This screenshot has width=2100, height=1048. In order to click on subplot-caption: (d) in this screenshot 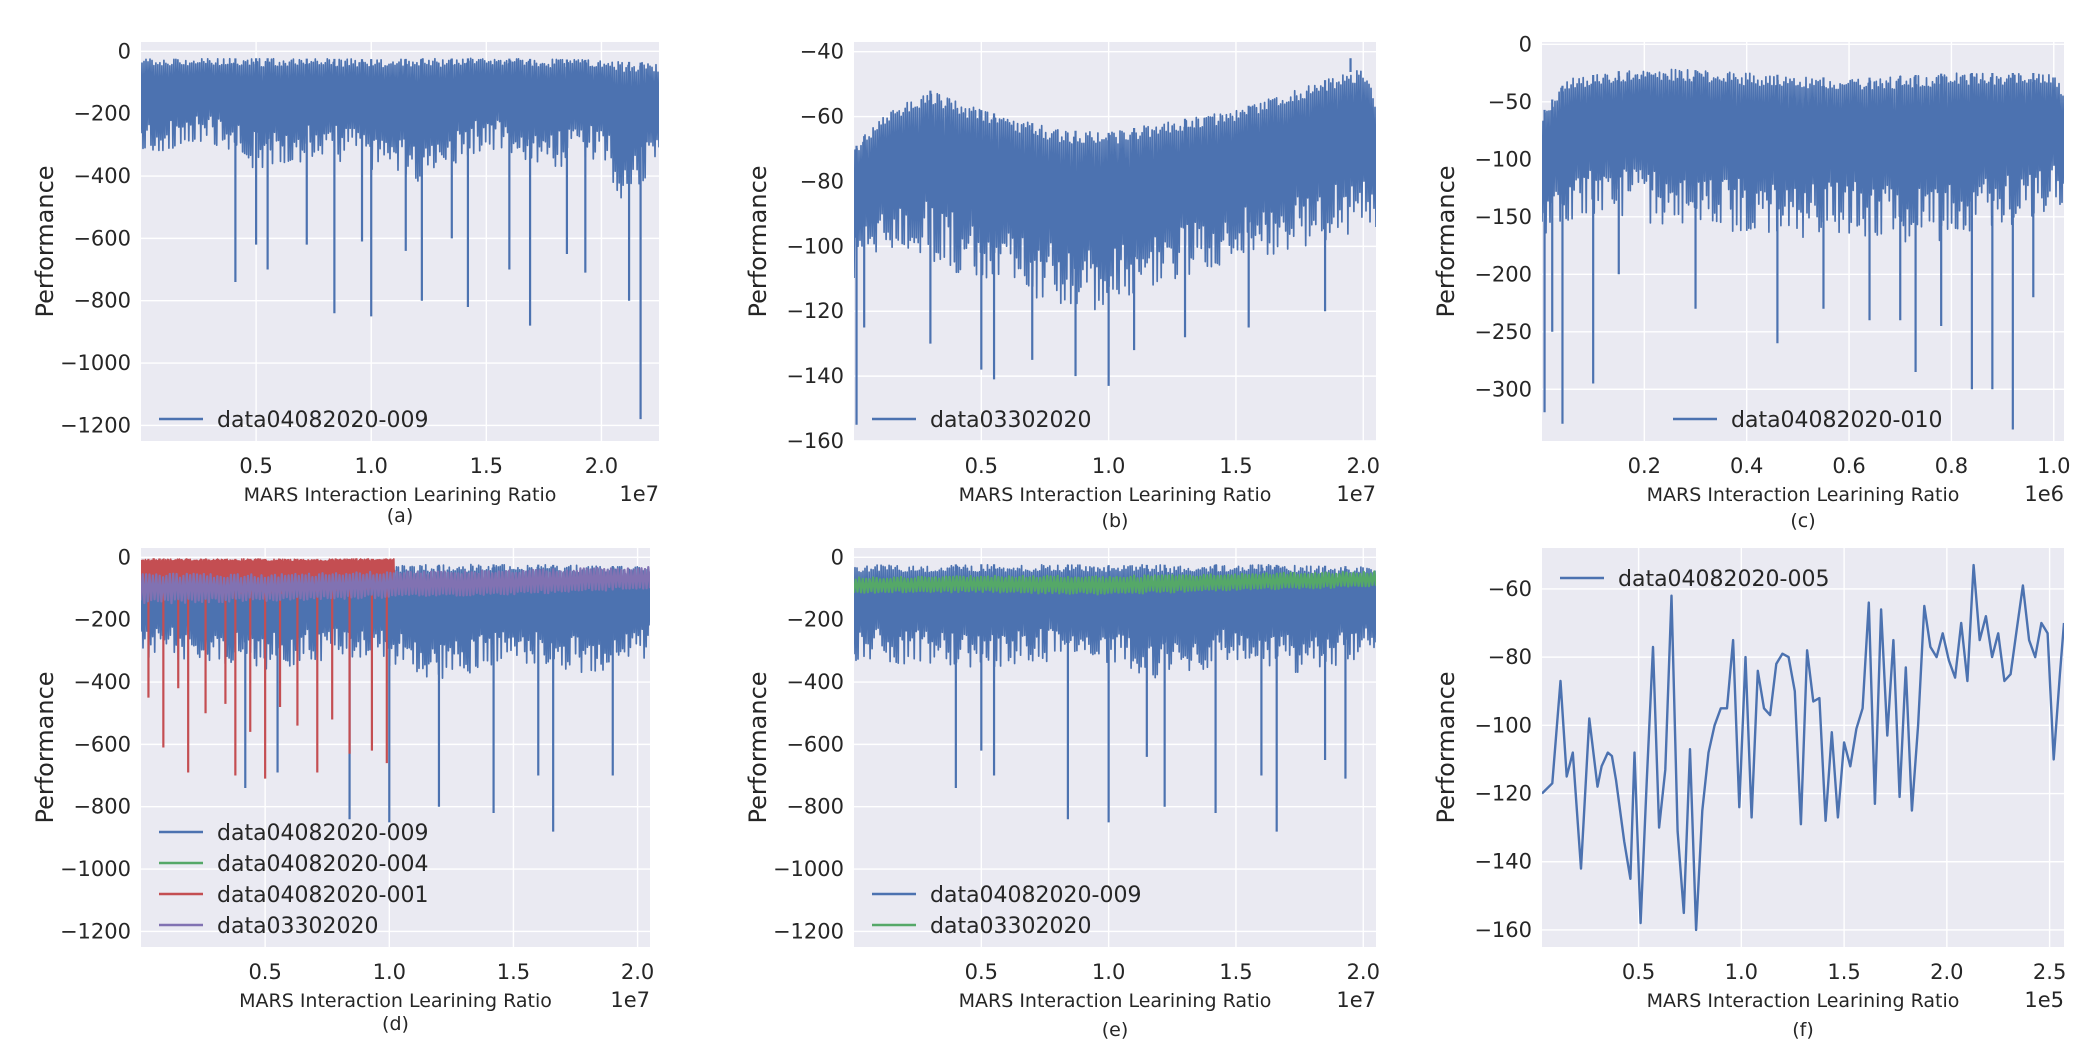, I will do `click(395, 1024)`.